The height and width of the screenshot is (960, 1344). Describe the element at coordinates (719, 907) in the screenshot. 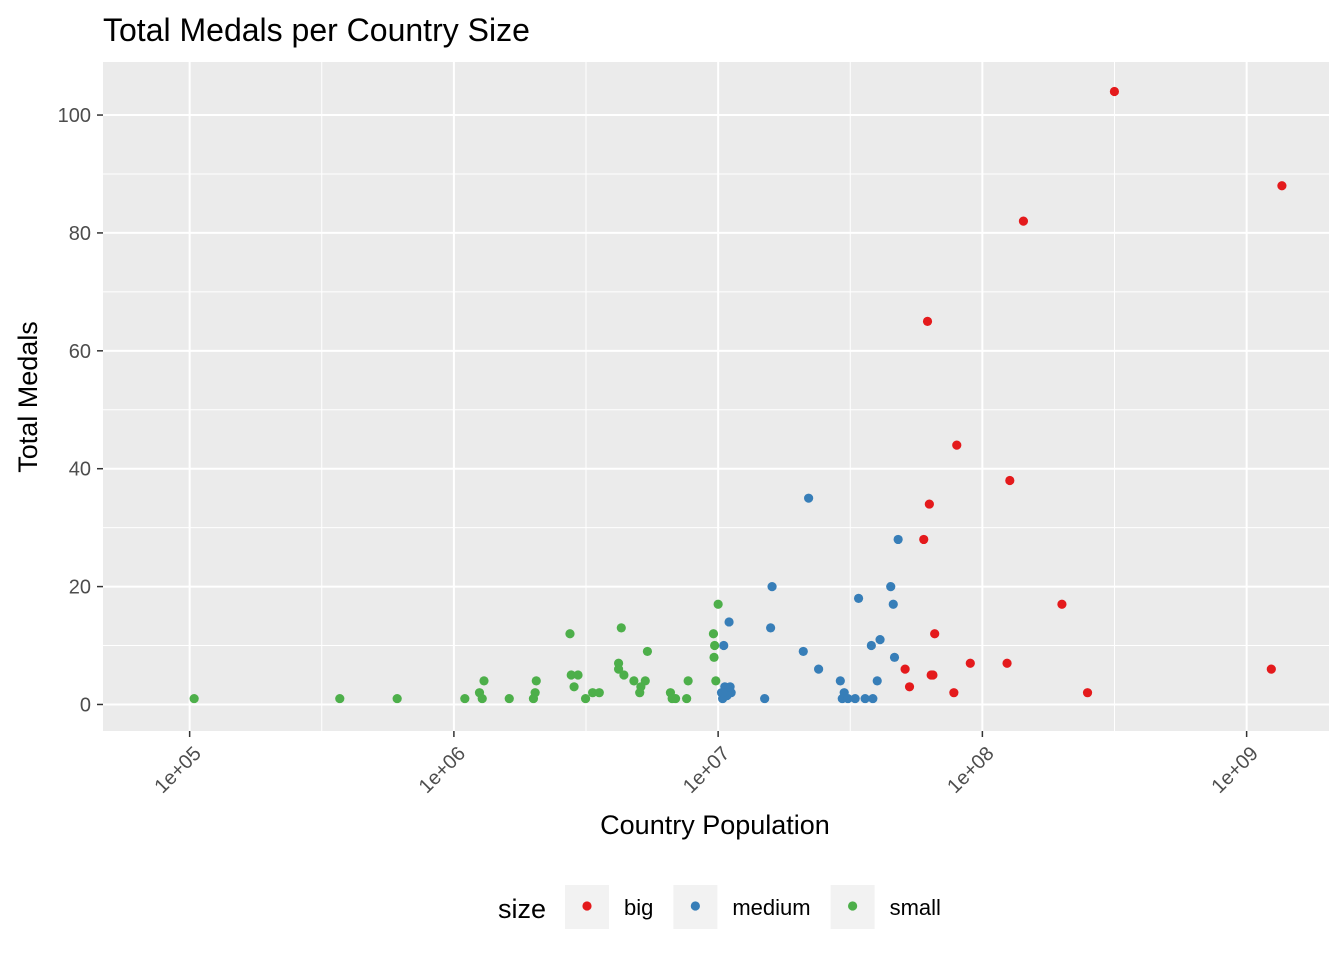

I see `legend: size big medium small` at that location.